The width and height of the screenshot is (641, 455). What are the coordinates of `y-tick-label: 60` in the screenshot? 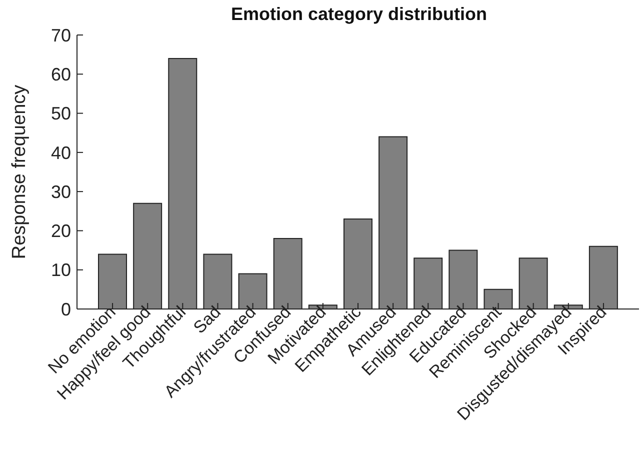 It's located at (60, 74).